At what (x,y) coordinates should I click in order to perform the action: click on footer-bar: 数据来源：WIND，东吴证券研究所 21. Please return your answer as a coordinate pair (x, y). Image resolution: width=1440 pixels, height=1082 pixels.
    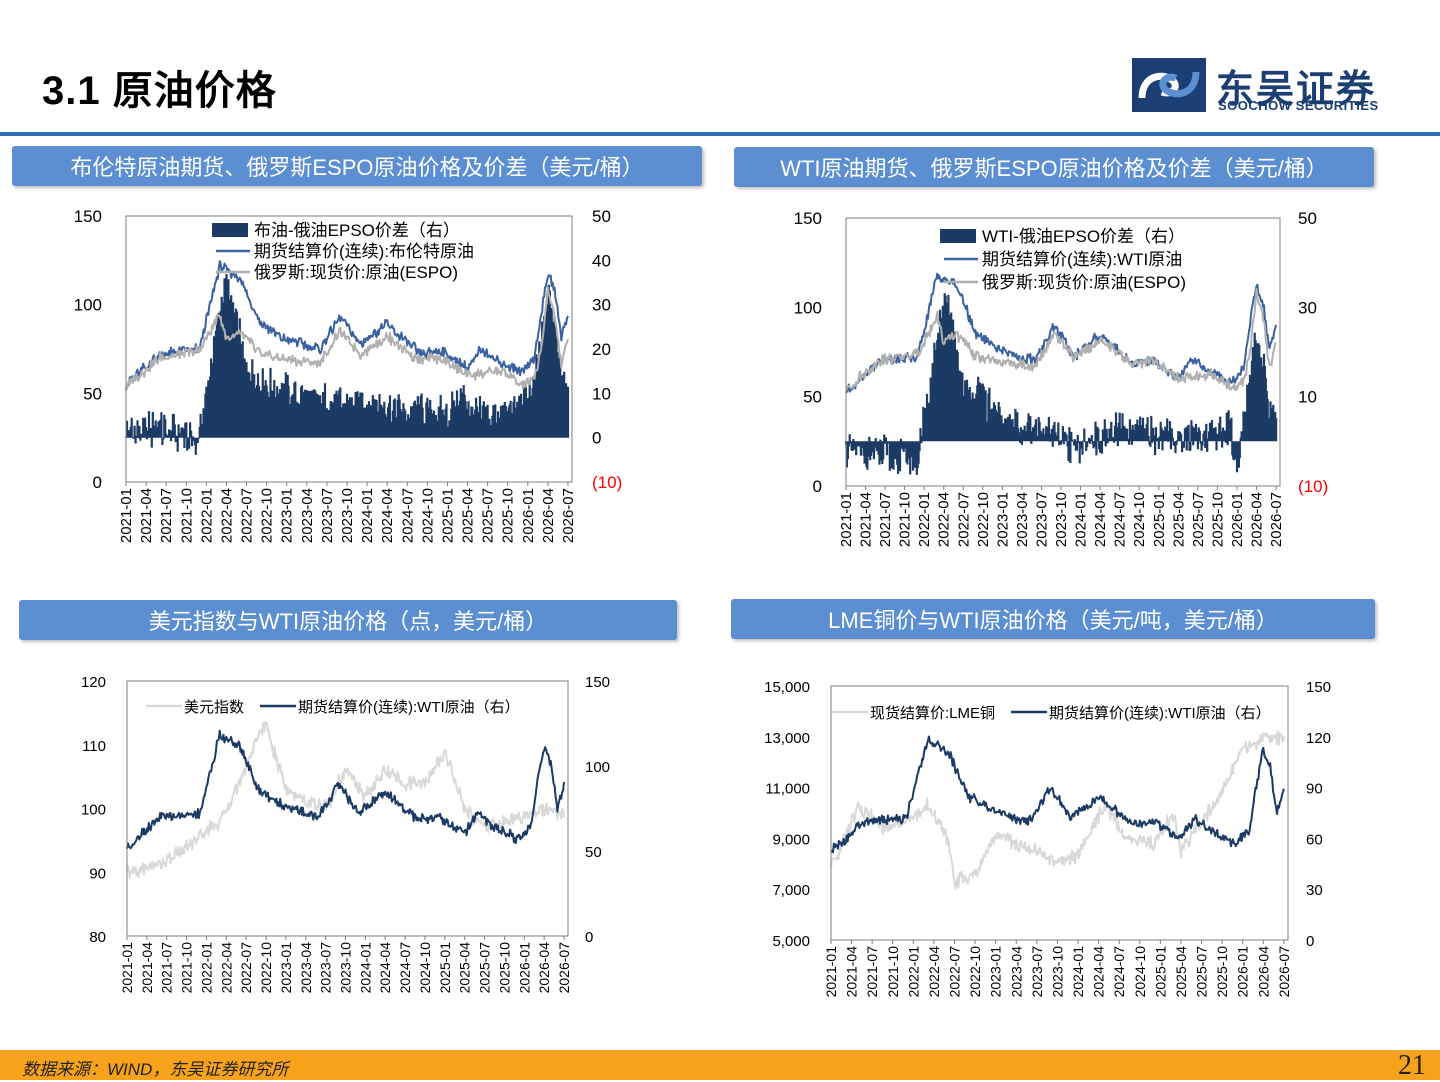
    Looking at the image, I should click on (720, 1065).